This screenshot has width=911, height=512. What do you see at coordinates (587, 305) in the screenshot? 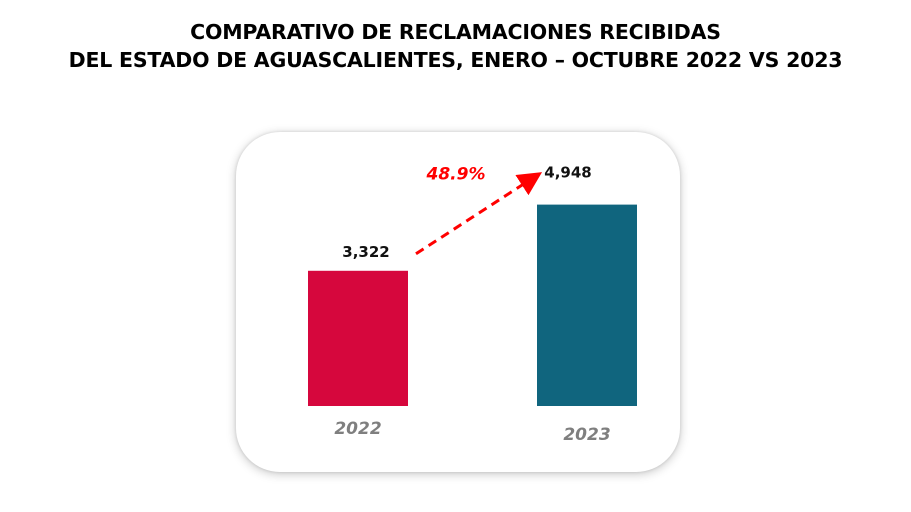
I see `bar-2023` at bounding box center [587, 305].